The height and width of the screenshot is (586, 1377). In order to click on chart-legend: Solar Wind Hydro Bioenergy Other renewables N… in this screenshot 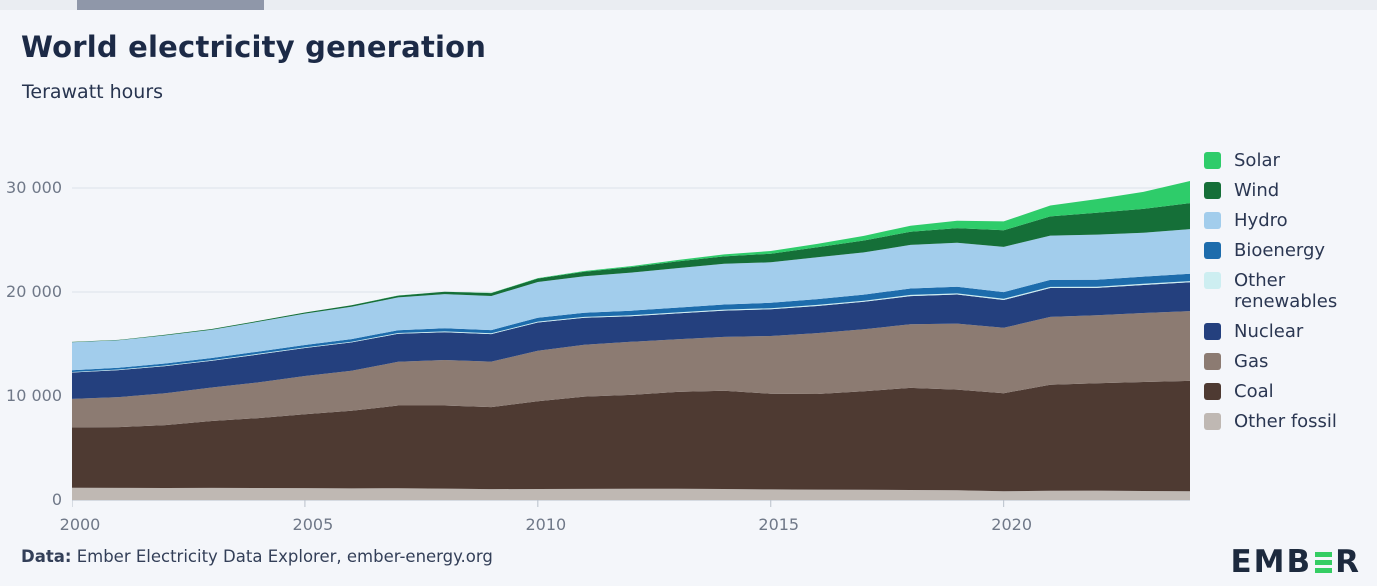, I will do `click(1289, 295)`.